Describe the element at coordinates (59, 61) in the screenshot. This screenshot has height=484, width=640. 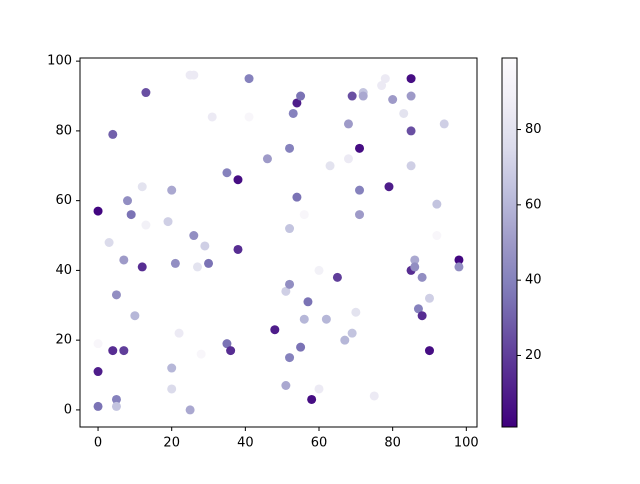
I see `y-tick-label: 100` at that location.